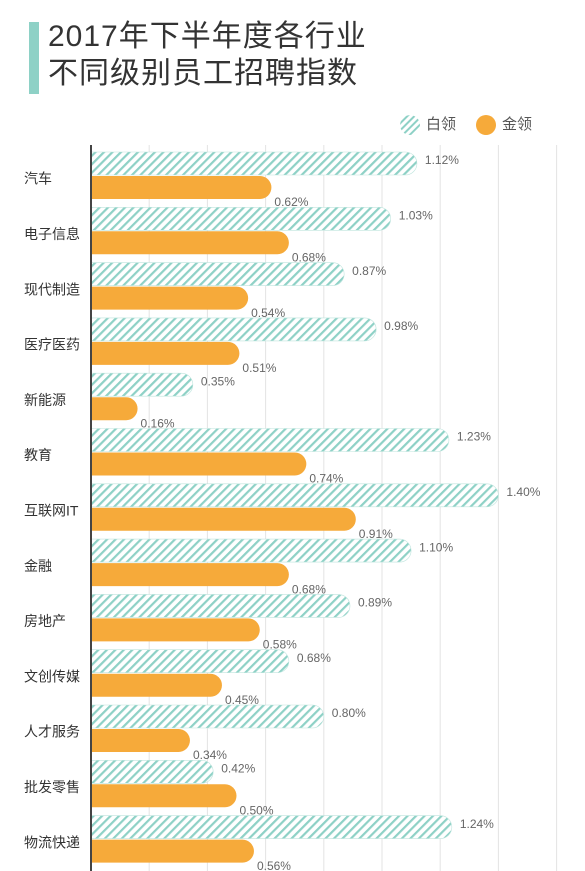 The height and width of the screenshot is (871, 585). Describe the element at coordinates (91, 508) in the screenshot. I see `axes` at that location.